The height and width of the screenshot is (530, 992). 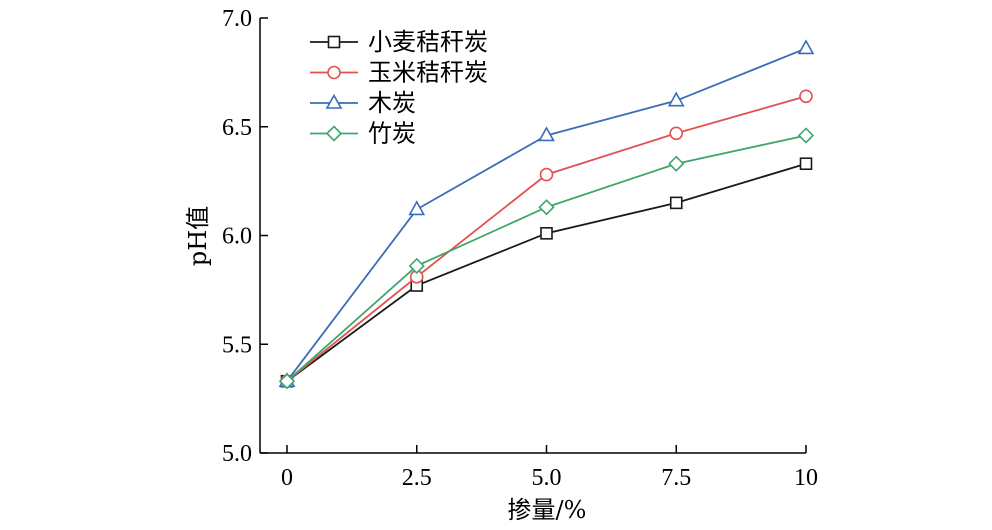 I want to click on legend-item: 木炭, so click(x=363, y=103).